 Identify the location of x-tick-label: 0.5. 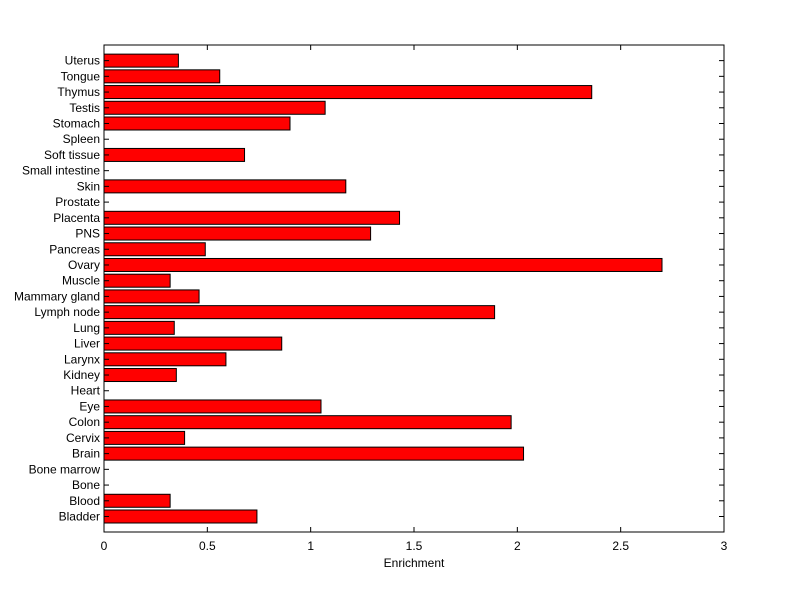
(207, 546).